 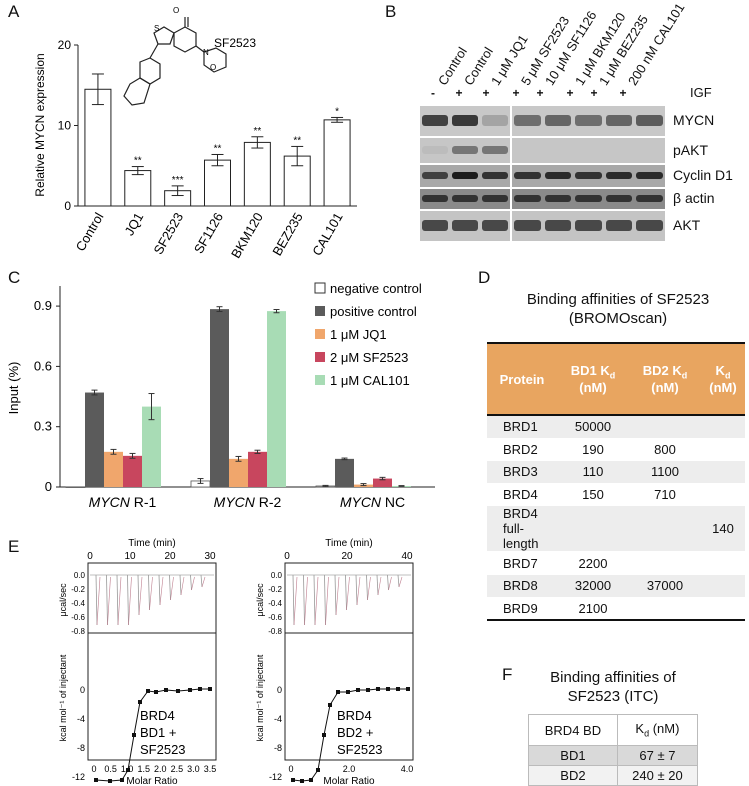 What do you see at coordinates (573, 730) in the screenshot?
I see `itc-header-bd: BRD4 BD` at bounding box center [573, 730].